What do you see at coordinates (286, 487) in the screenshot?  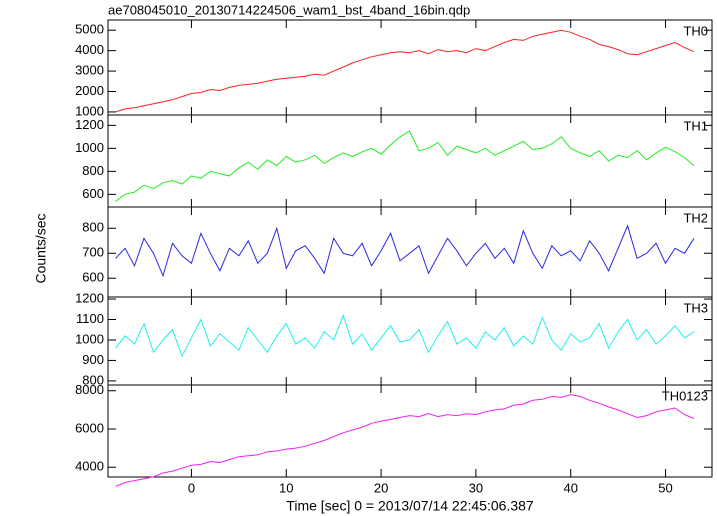 I see `x-tick-label: 10` at bounding box center [286, 487].